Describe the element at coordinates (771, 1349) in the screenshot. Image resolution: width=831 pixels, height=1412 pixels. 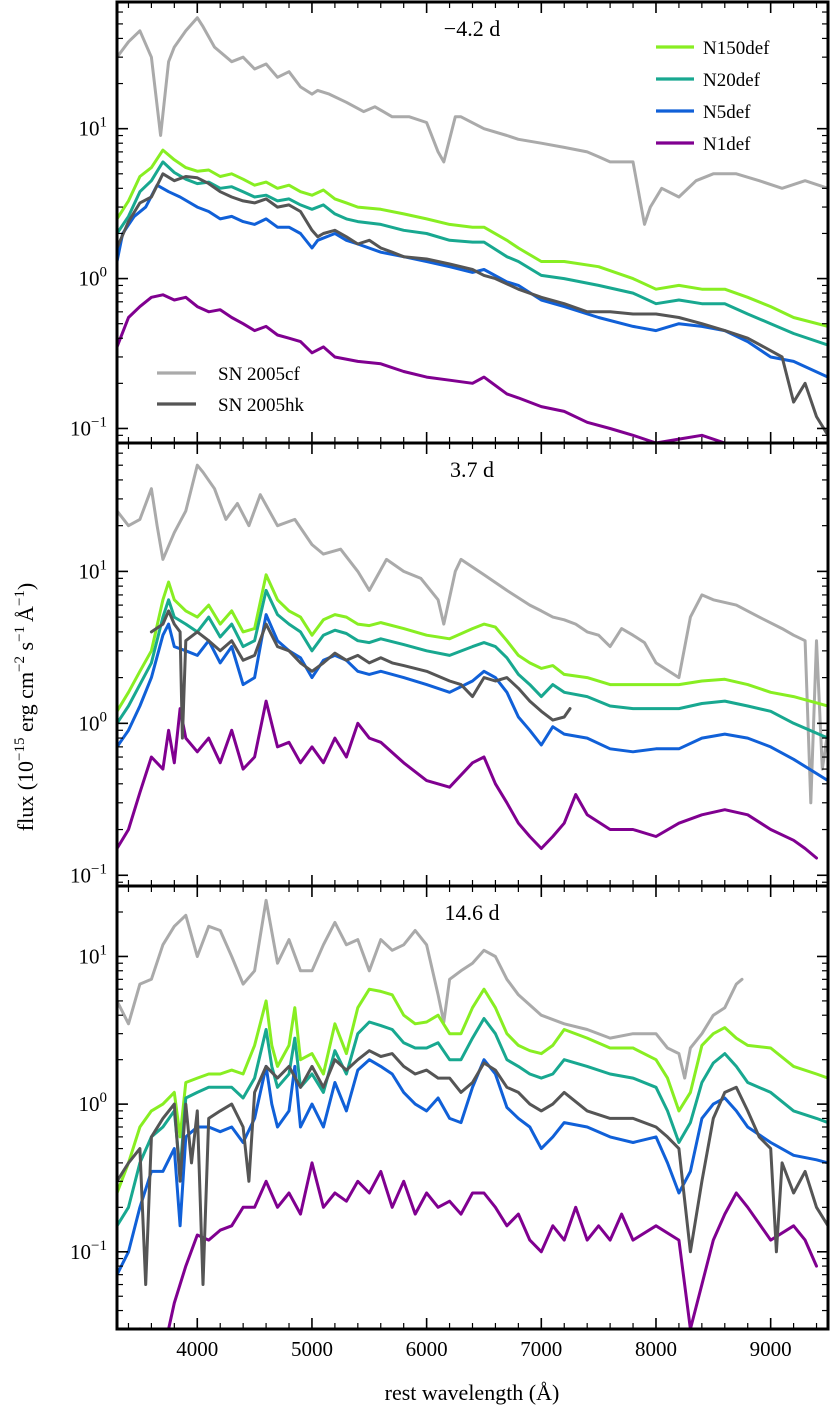
I see `x-tick-label-9000: 9000` at that location.